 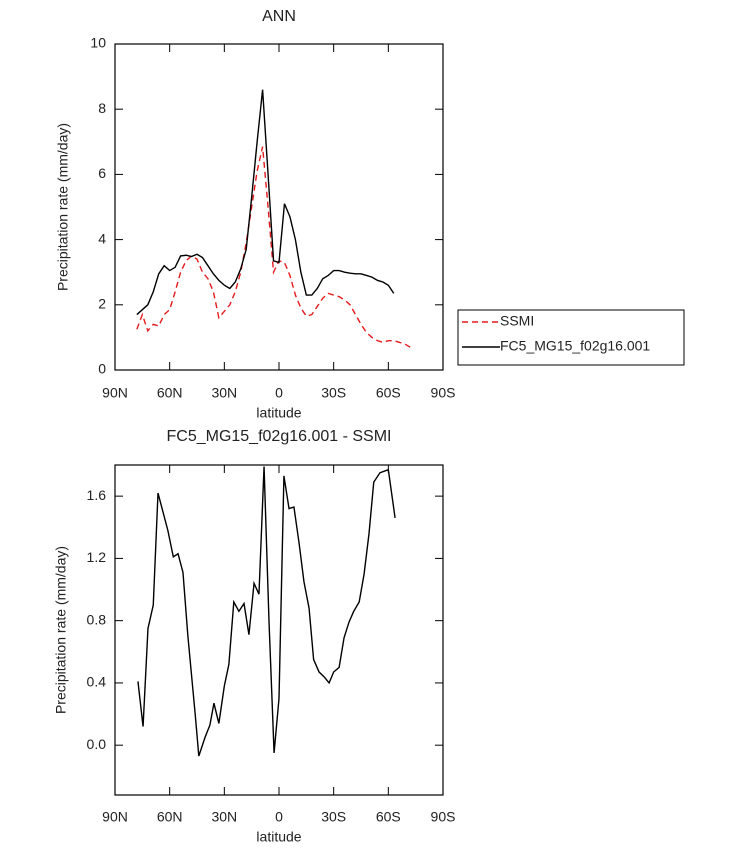 I want to click on legend-label: FC5_MG15_f02g16.001, so click(x=575, y=346).